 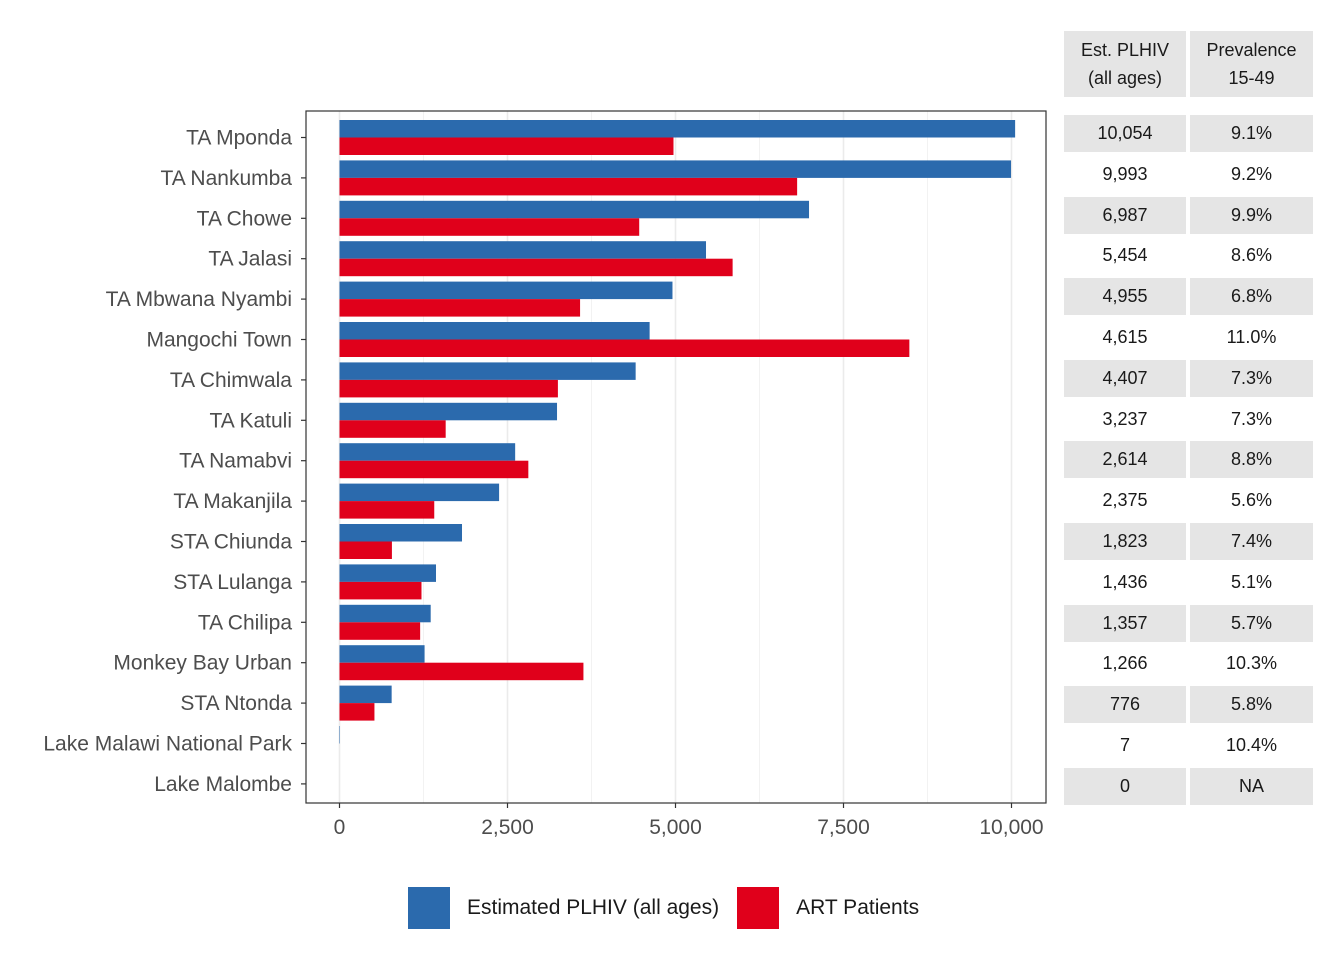 What do you see at coordinates (244, 218) in the screenshot?
I see `y-tick-label: TA Chowe` at bounding box center [244, 218].